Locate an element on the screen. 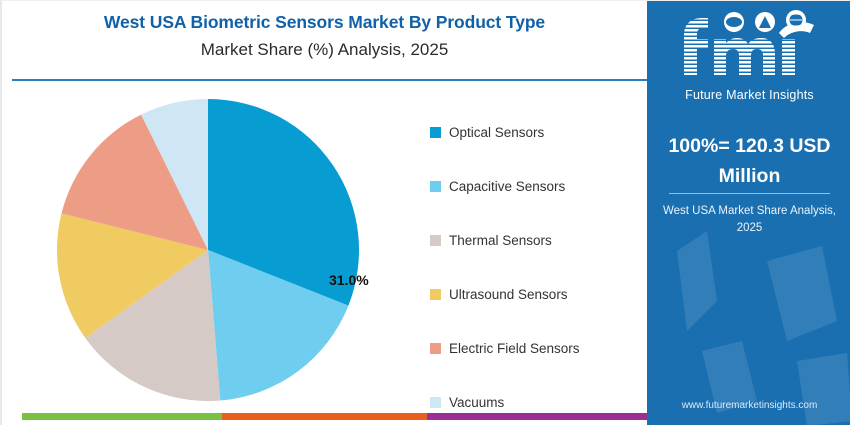 The width and height of the screenshot is (850, 425). legend-item: Capacitive Sensors is located at coordinates (535, 186).